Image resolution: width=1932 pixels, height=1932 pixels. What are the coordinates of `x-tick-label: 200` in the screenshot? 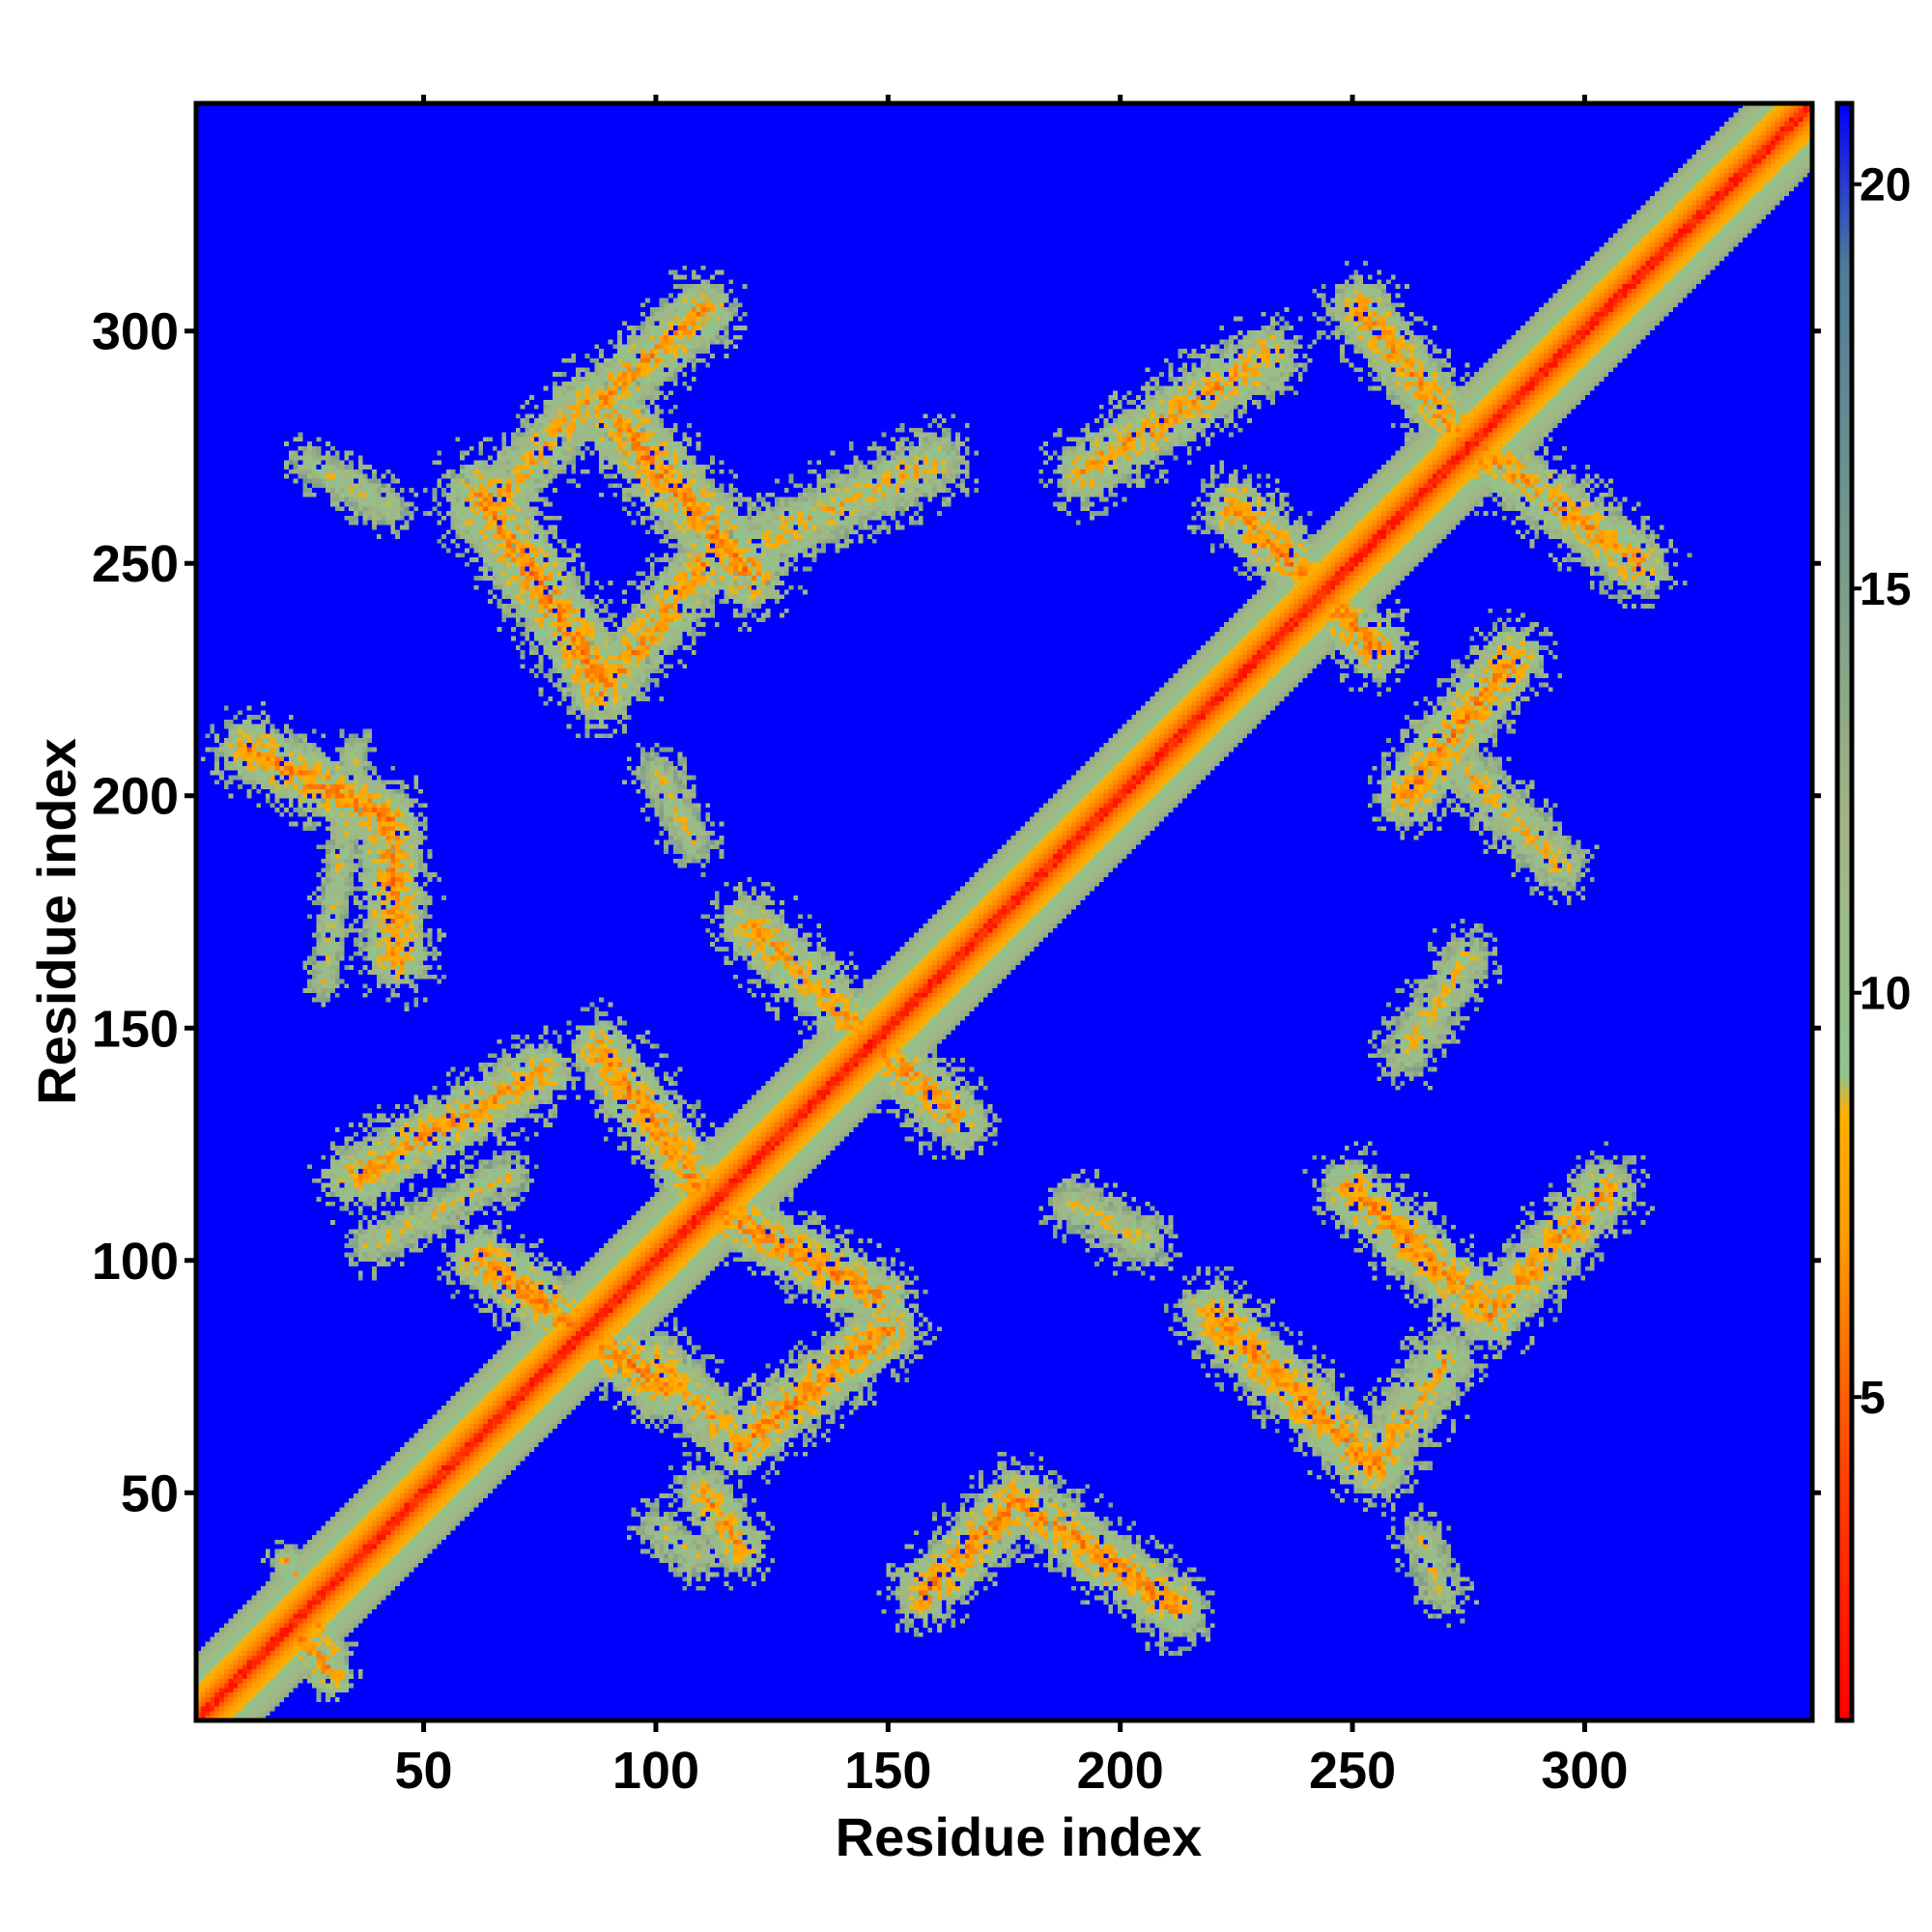 It's located at (1120, 1771).